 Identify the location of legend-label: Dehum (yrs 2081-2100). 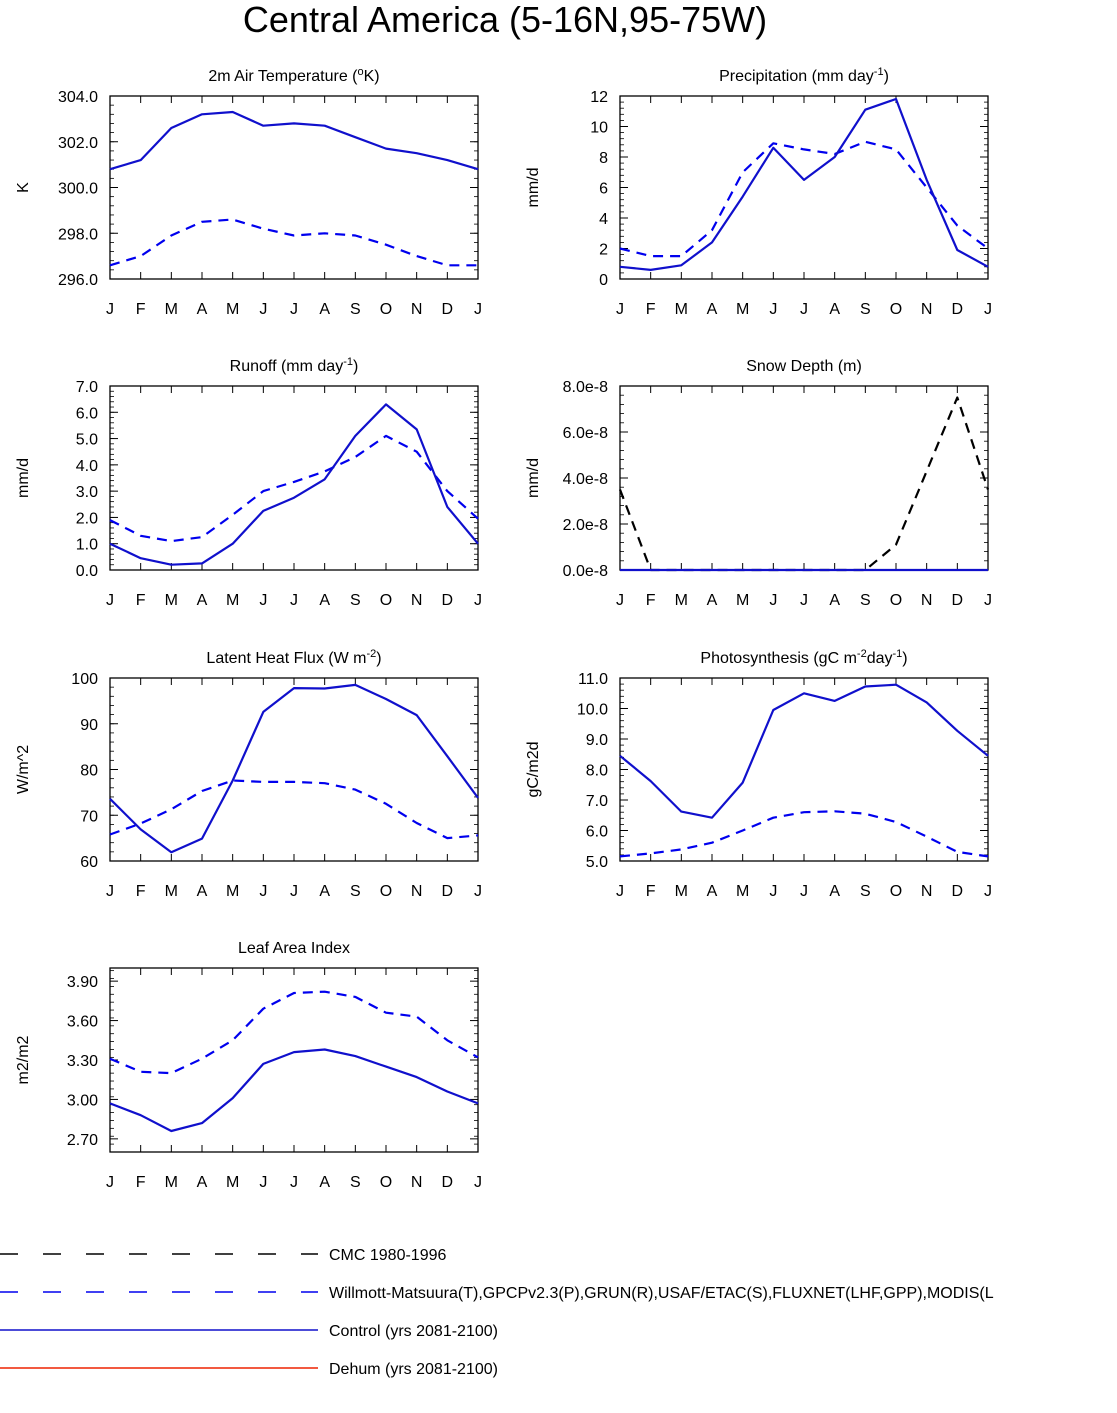
(413, 1369).